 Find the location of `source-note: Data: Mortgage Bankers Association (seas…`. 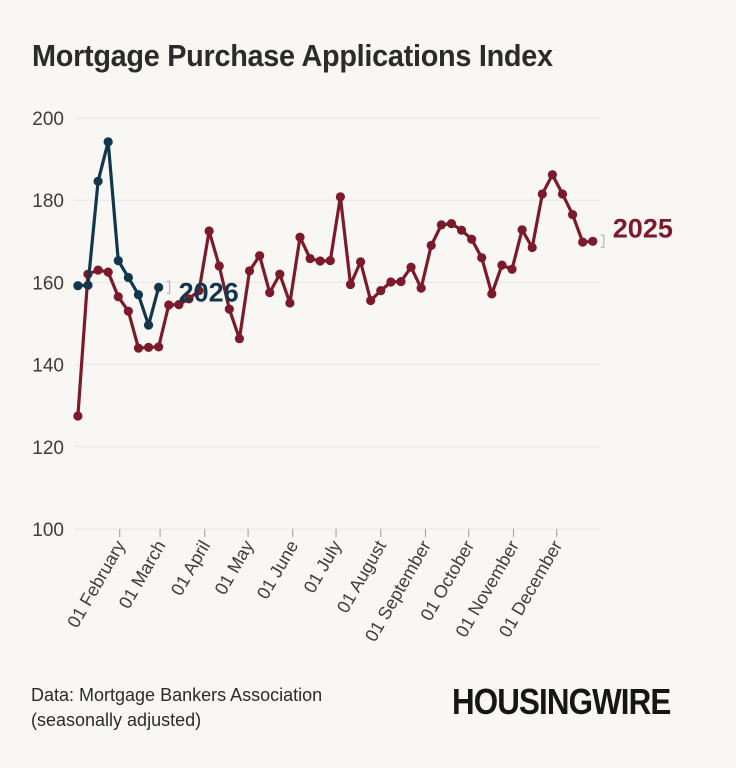

source-note: Data: Mortgage Bankers Association (seas… is located at coordinates (176, 708).